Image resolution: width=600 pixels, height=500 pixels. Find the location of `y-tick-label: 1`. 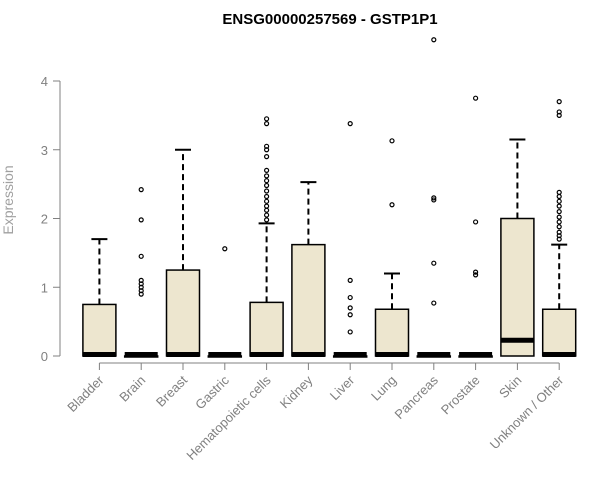

y-tick-label: 1 is located at coordinates (44, 287).